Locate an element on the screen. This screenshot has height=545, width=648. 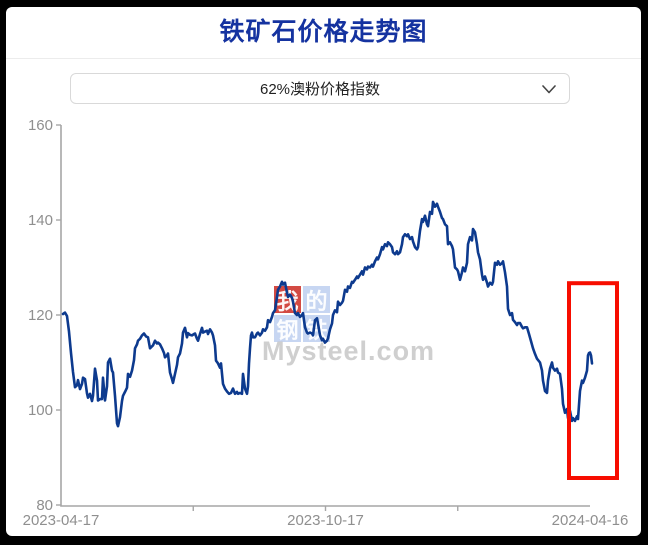
series-dropdown: 62%澳粉价格指数 is located at coordinates (320, 88).